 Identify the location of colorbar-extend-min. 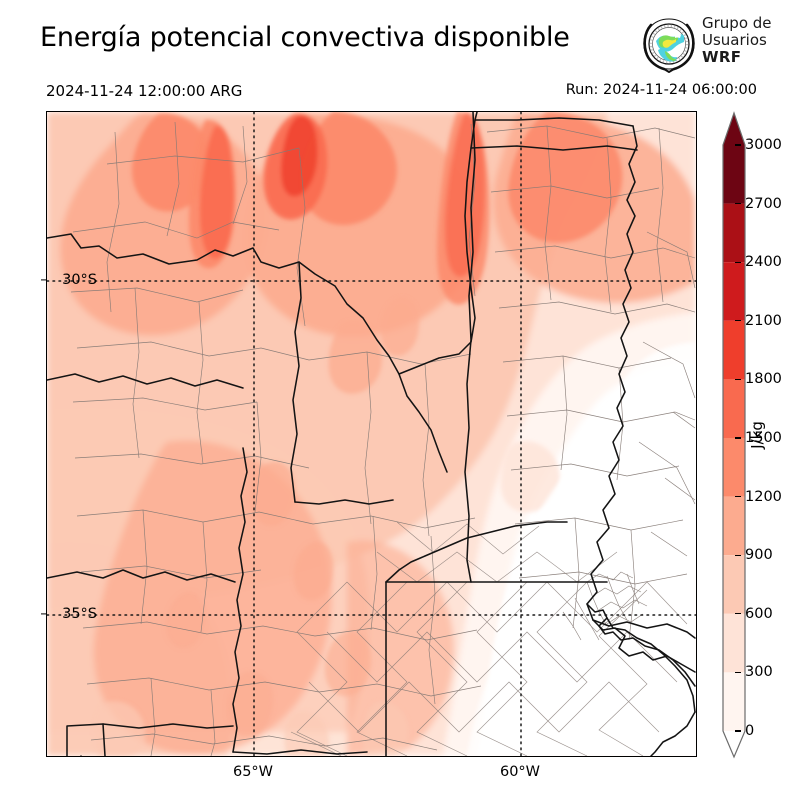
(734, 744).